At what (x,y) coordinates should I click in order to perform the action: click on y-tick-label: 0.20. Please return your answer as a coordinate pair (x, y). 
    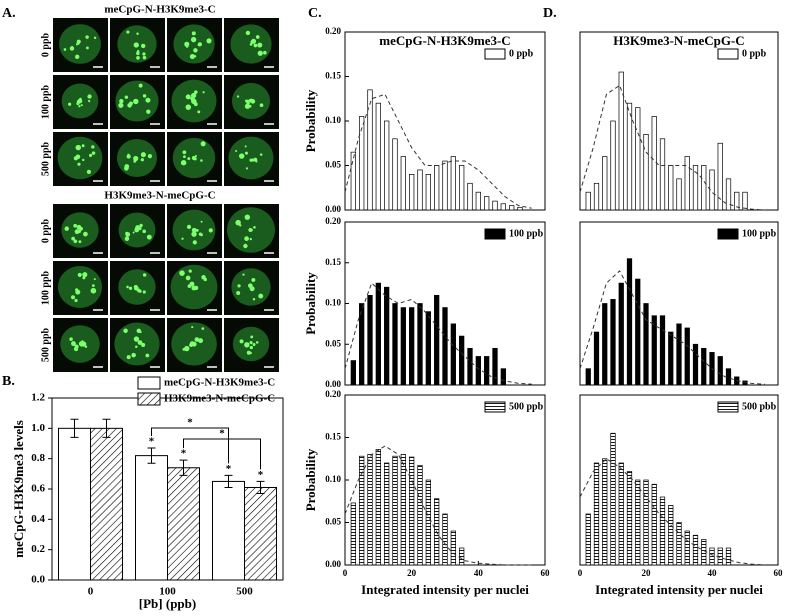
    Looking at the image, I should click on (333, 221).